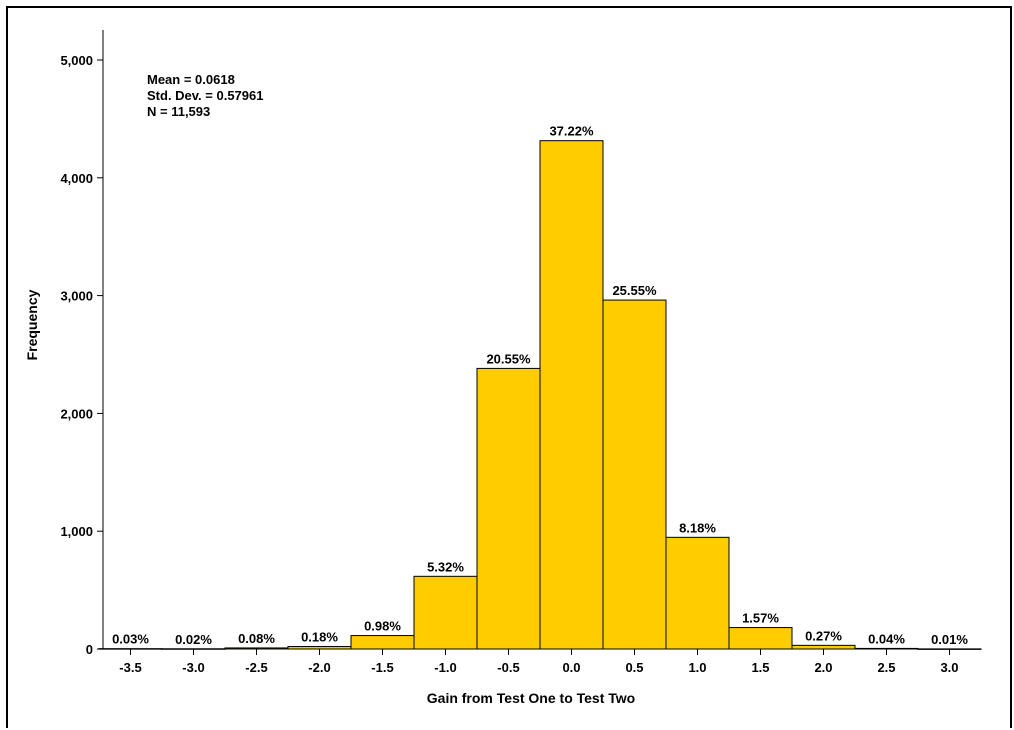  I want to click on x-tick-label: -3.5, so click(130, 667).